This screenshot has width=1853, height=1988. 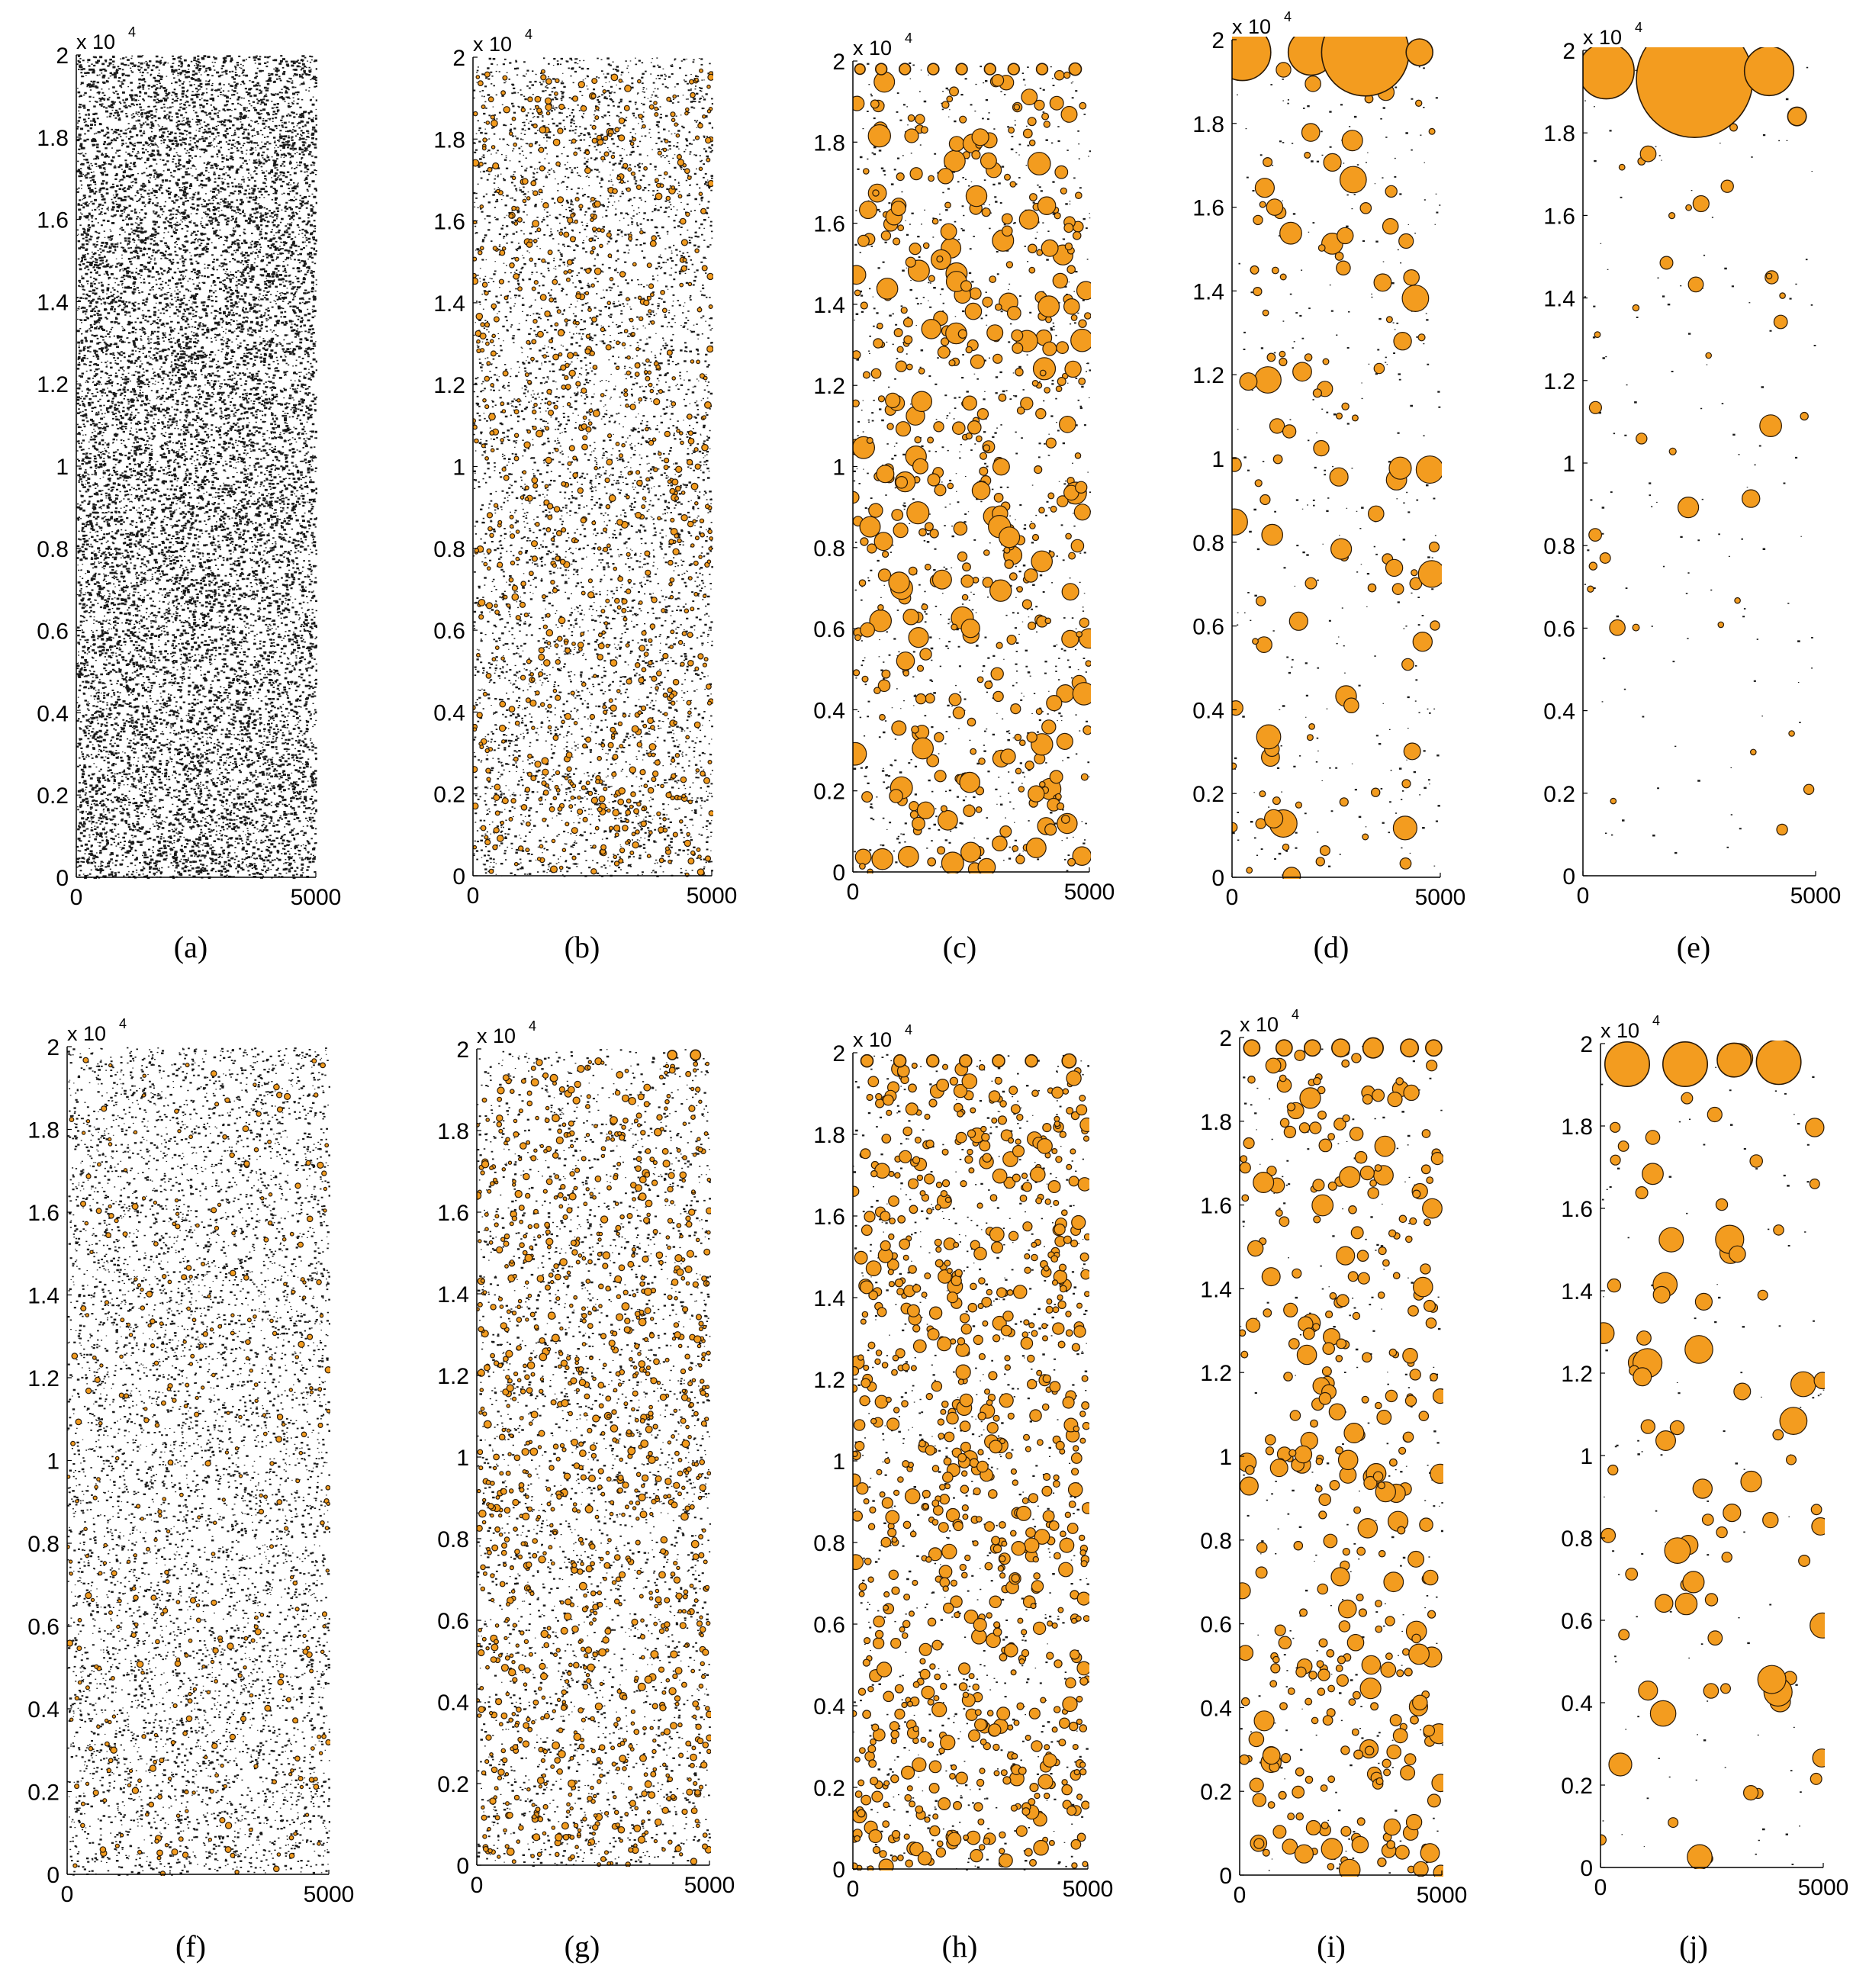 I want to click on y-tick-label: 1.6, so click(x=1559, y=216).